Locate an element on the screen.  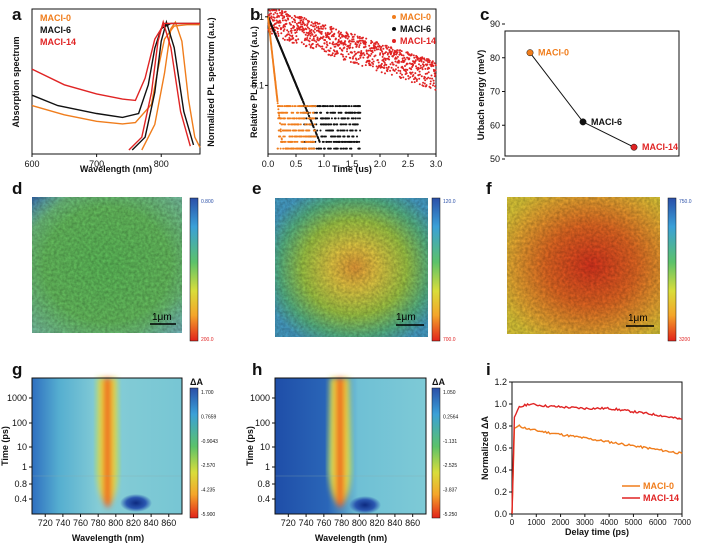
panel-b-xtick: 1.5 is located at coordinates (352, 164).